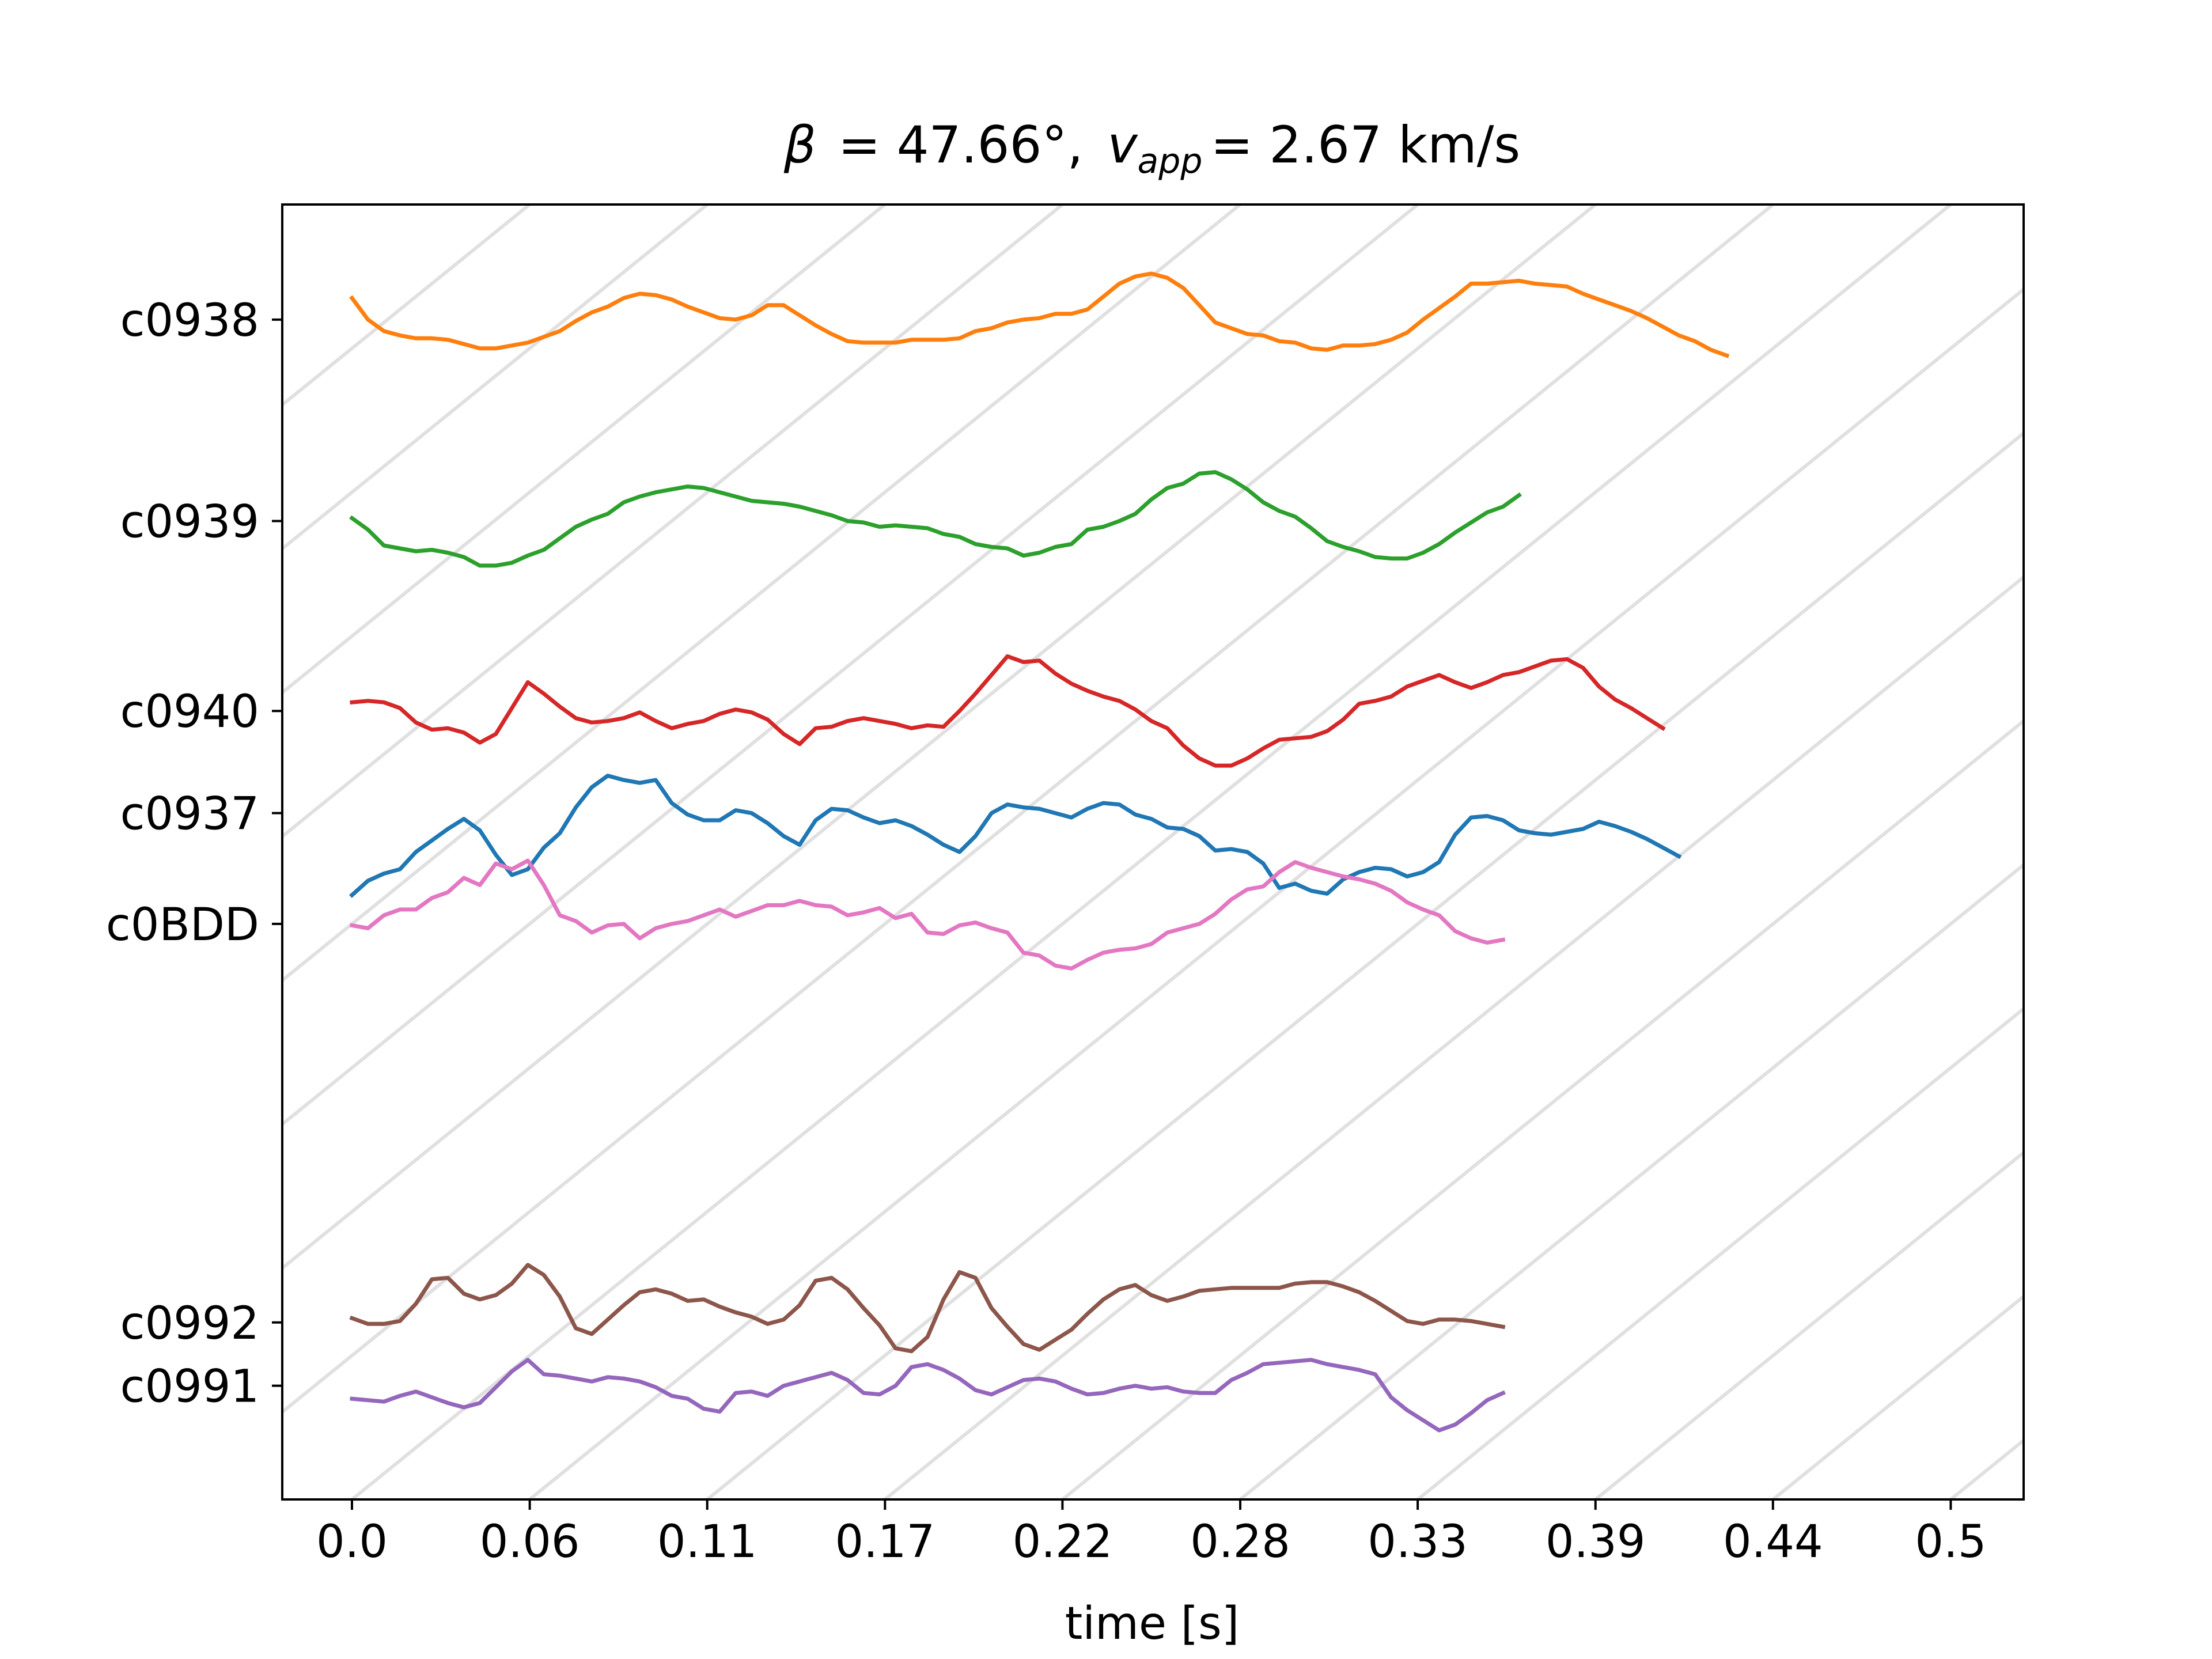 The height and width of the screenshot is (1659, 2212). Describe the element at coordinates (194, 854) in the screenshot. I see `y-axis-ticks: c0938 c0939 c0940 c0937 c0BDD c0992 c0991` at that location.